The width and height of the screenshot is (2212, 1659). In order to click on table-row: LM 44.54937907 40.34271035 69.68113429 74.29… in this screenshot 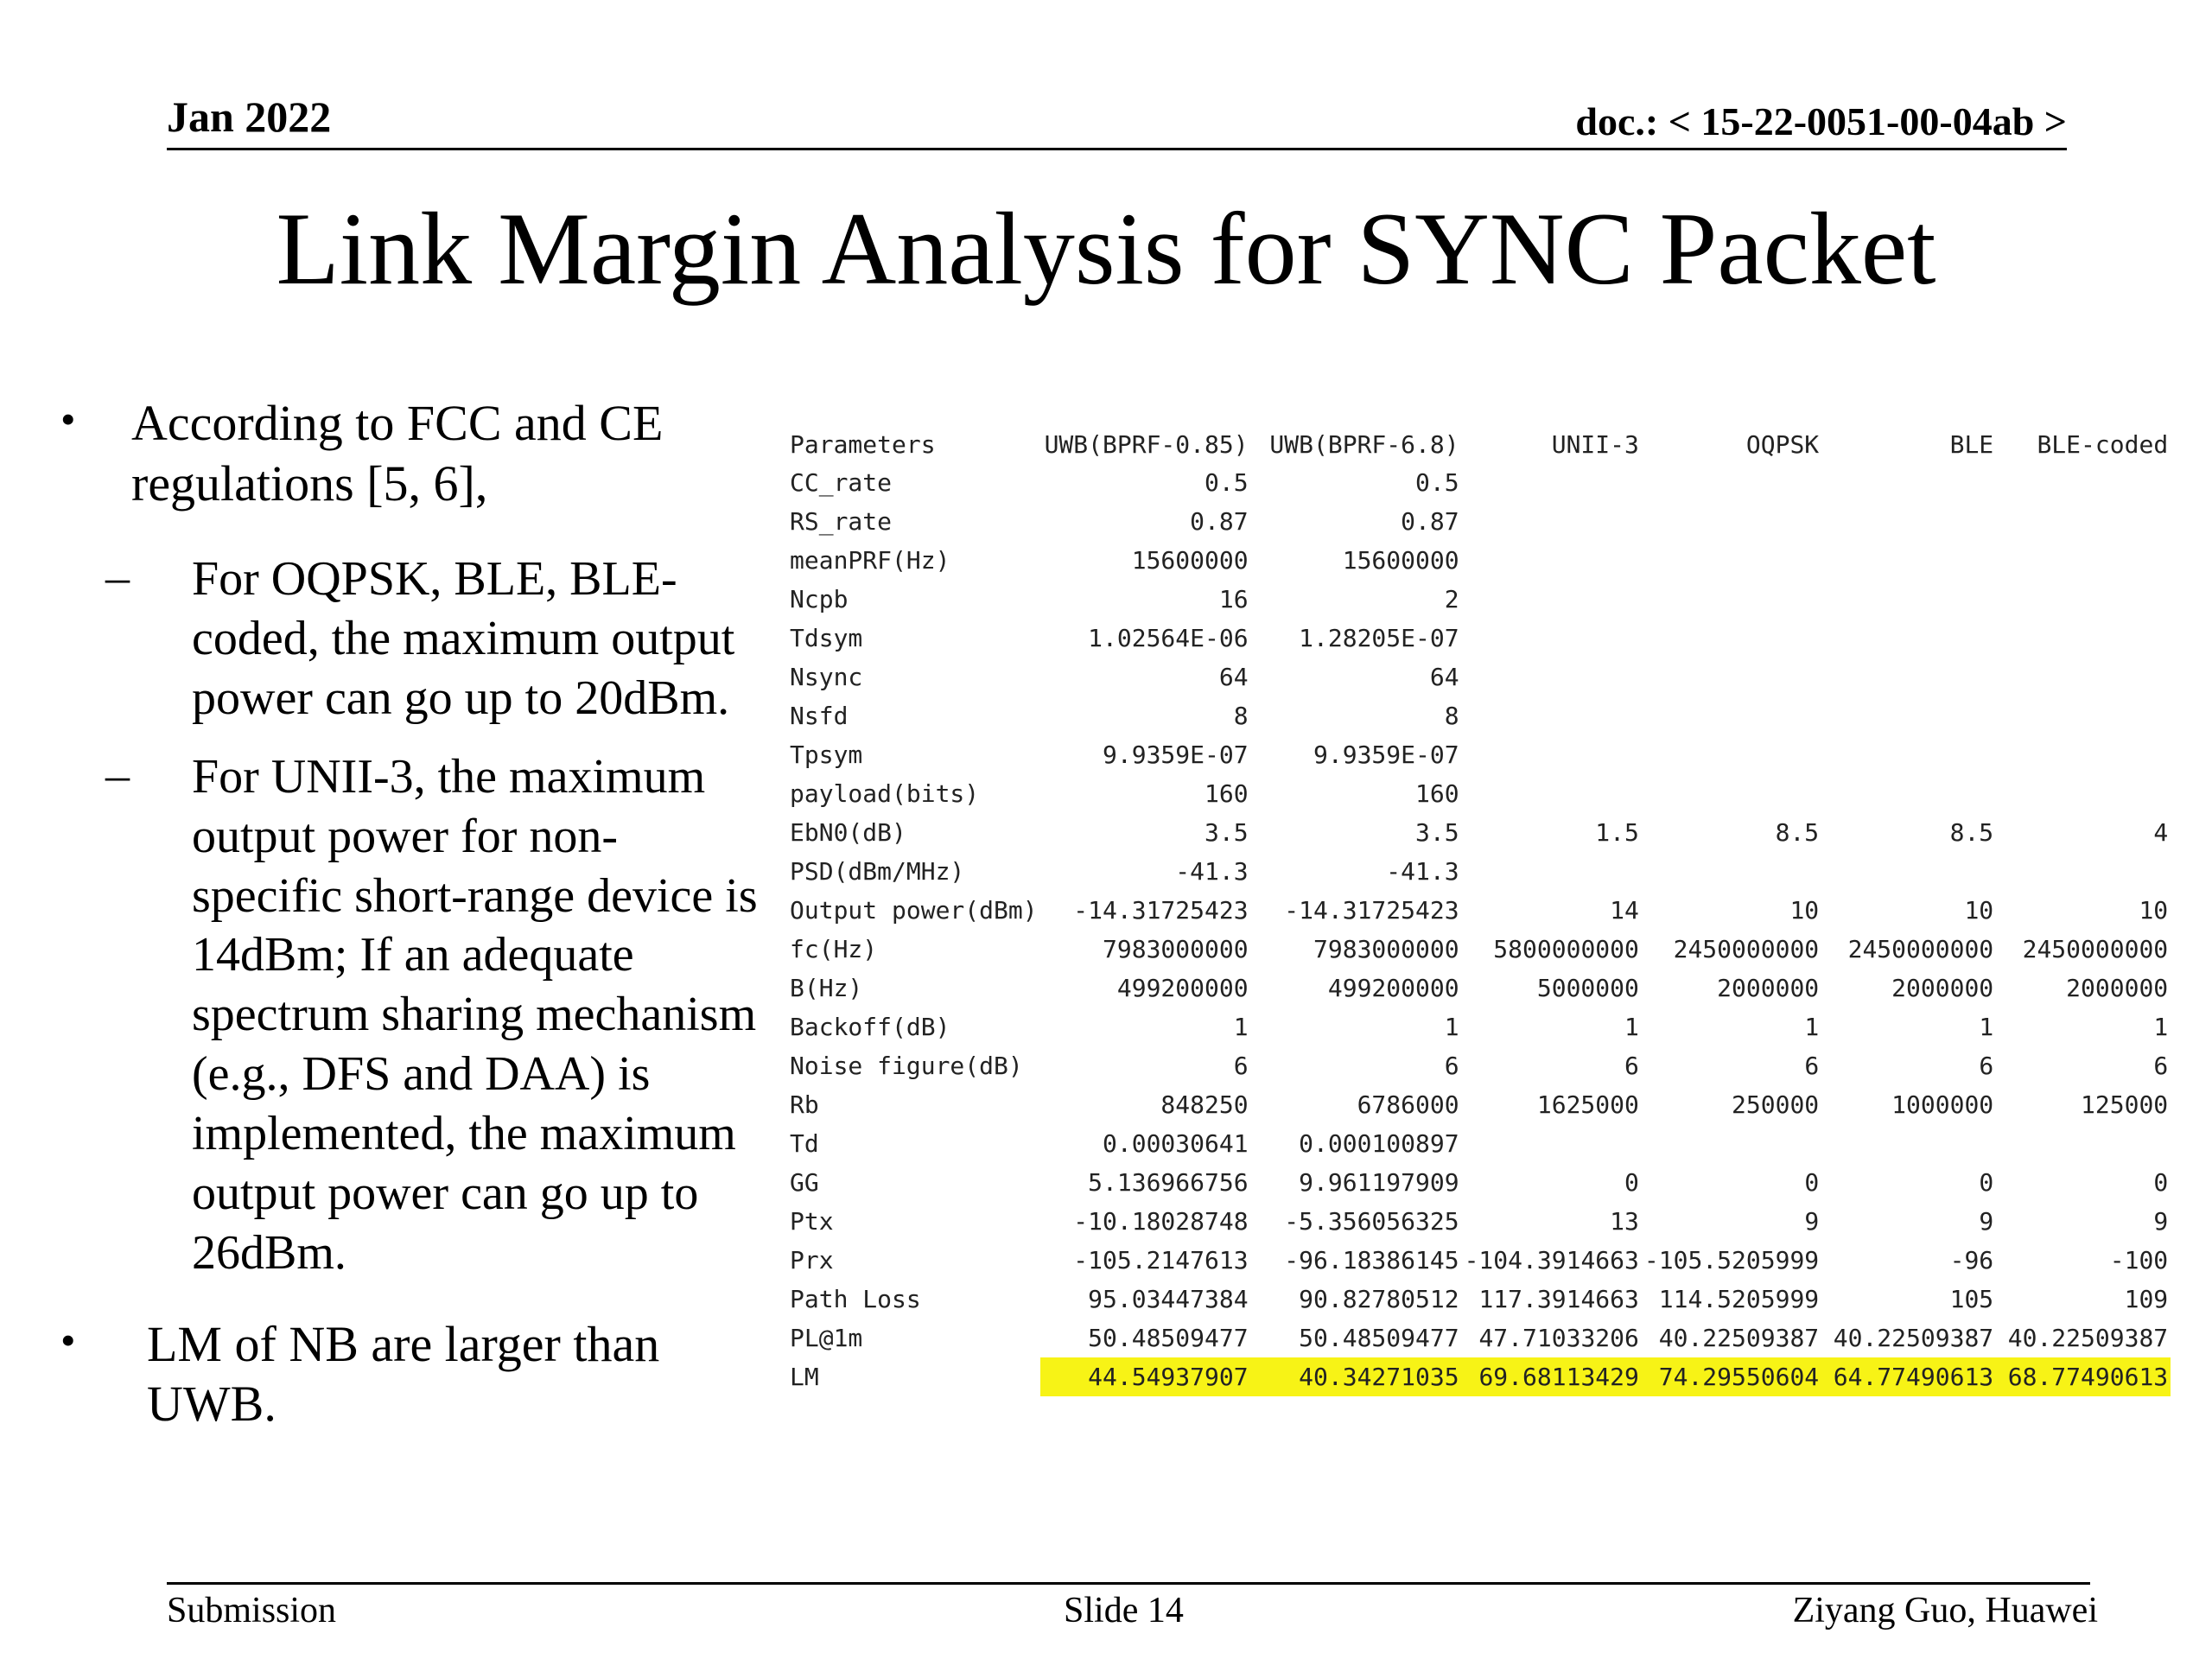, I will do `click(1479, 1376)`.